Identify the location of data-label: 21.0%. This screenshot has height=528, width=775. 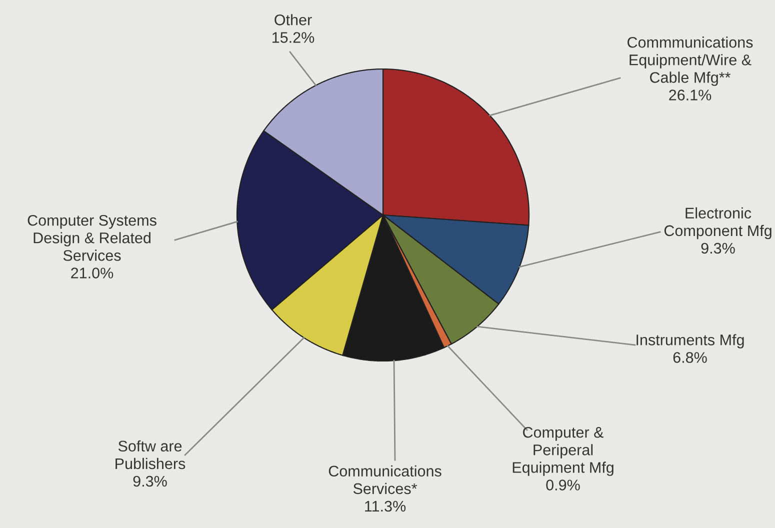
(92, 273).